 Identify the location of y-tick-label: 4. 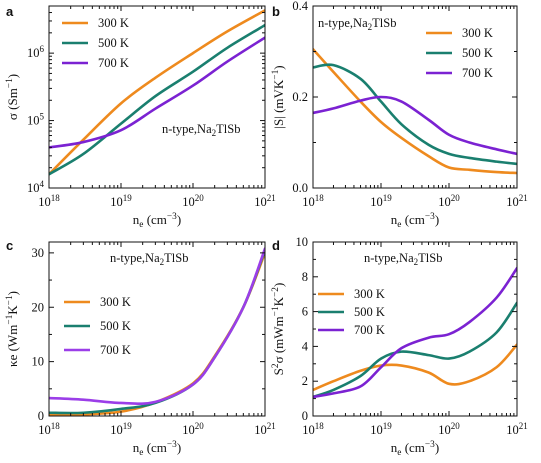
(305, 346).